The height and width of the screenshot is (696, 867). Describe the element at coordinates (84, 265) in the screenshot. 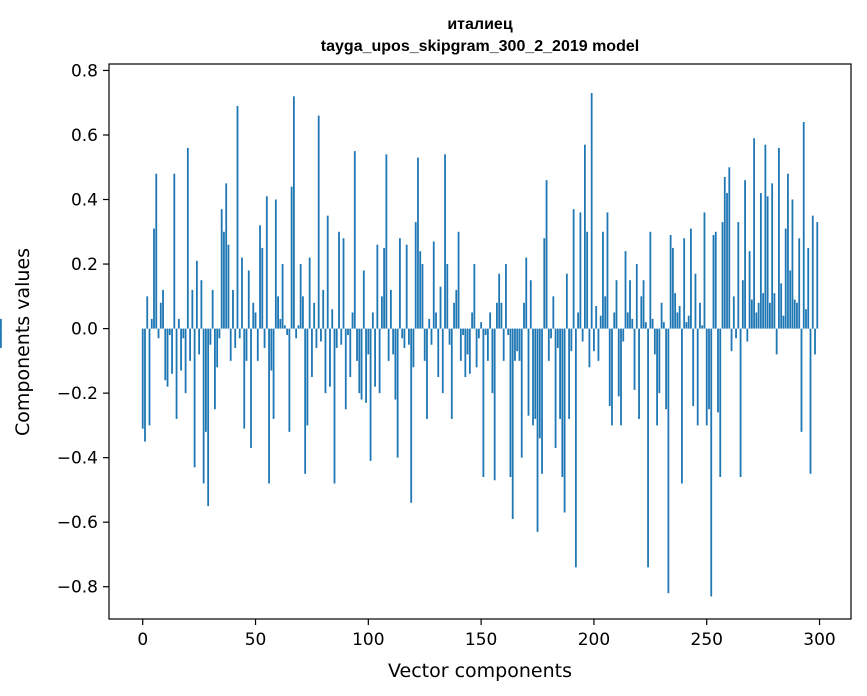

I see `y-tick-label: 0.2` at that location.